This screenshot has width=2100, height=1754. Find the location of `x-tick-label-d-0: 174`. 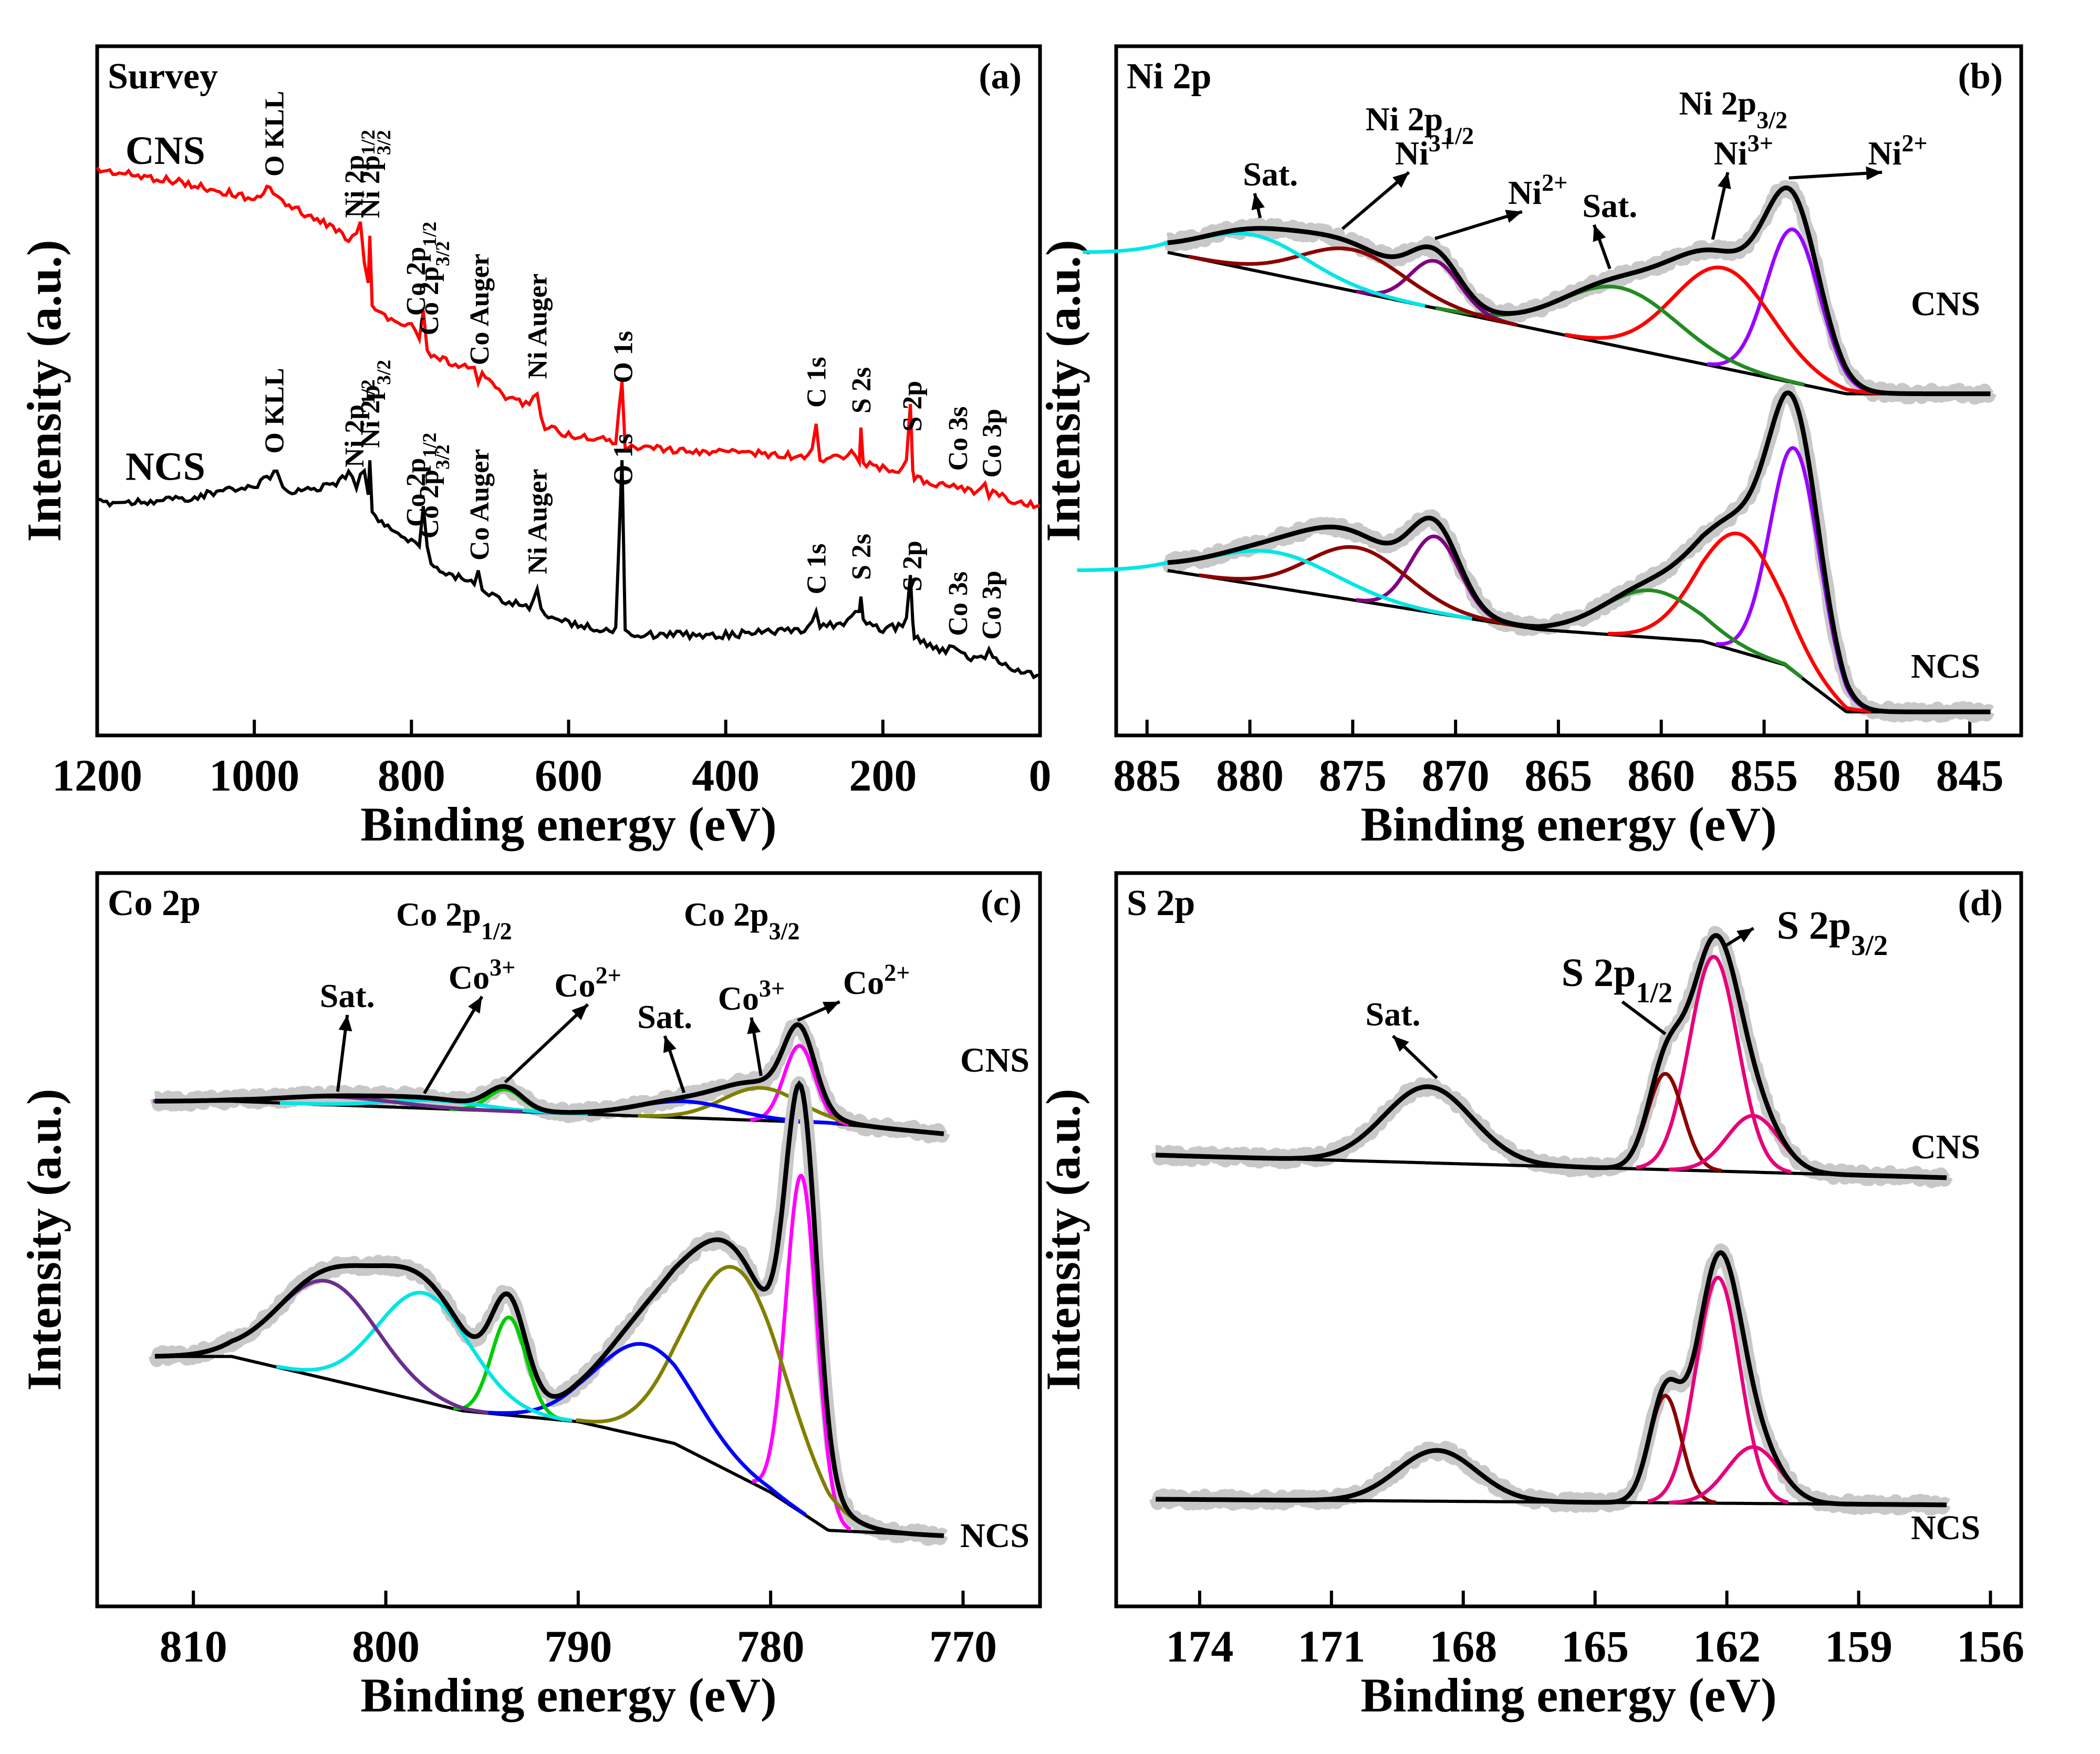

x-tick-label-d-0: 174 is located at coordinates (1199, 1647).